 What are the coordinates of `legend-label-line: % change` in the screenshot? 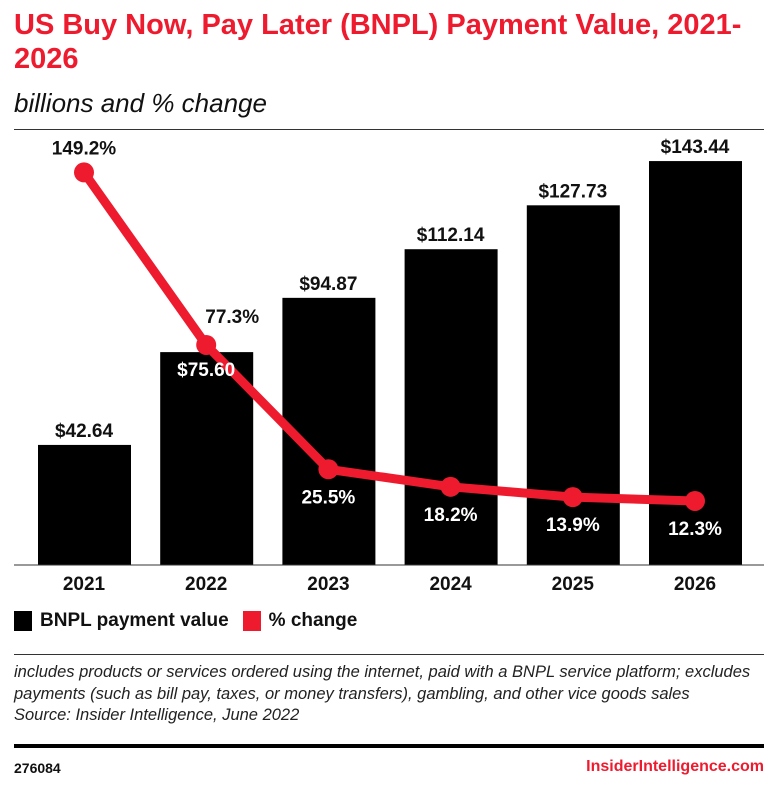 It's located at (313, 620).